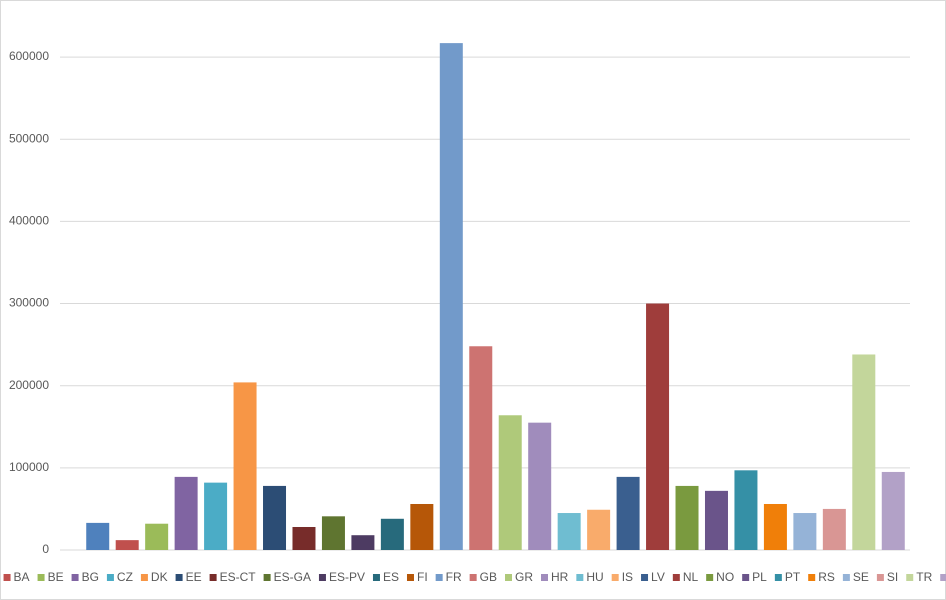  What do you see at coordinates (892, 577) in the screenshot?
I see `legend-label: SI` at bounding box center [892, 577].